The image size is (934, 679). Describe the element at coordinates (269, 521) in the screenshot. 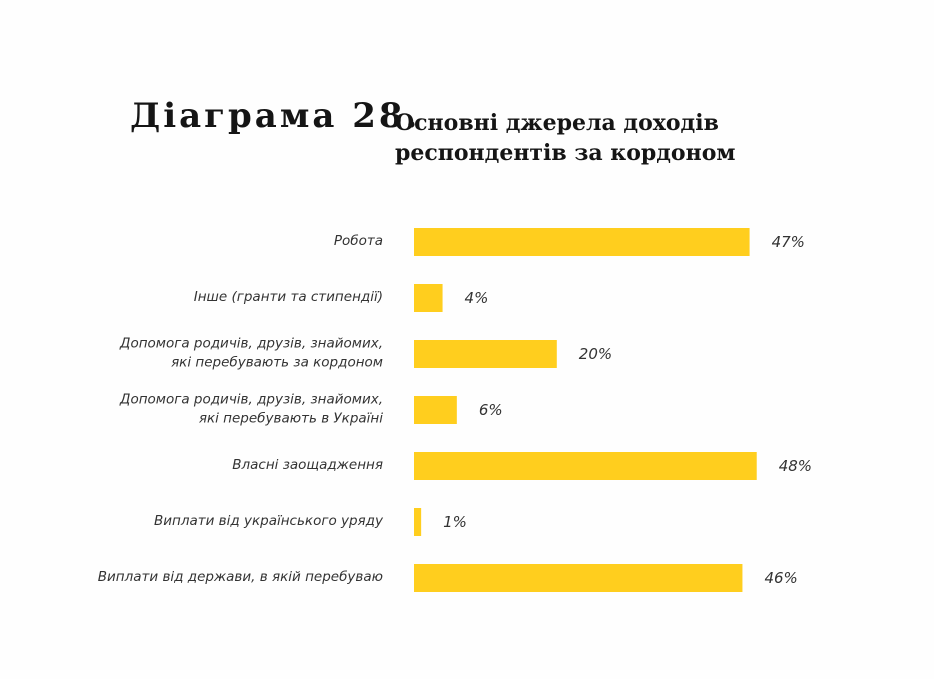

I see `category-label-5: Виплати від українського уряду` at that location.